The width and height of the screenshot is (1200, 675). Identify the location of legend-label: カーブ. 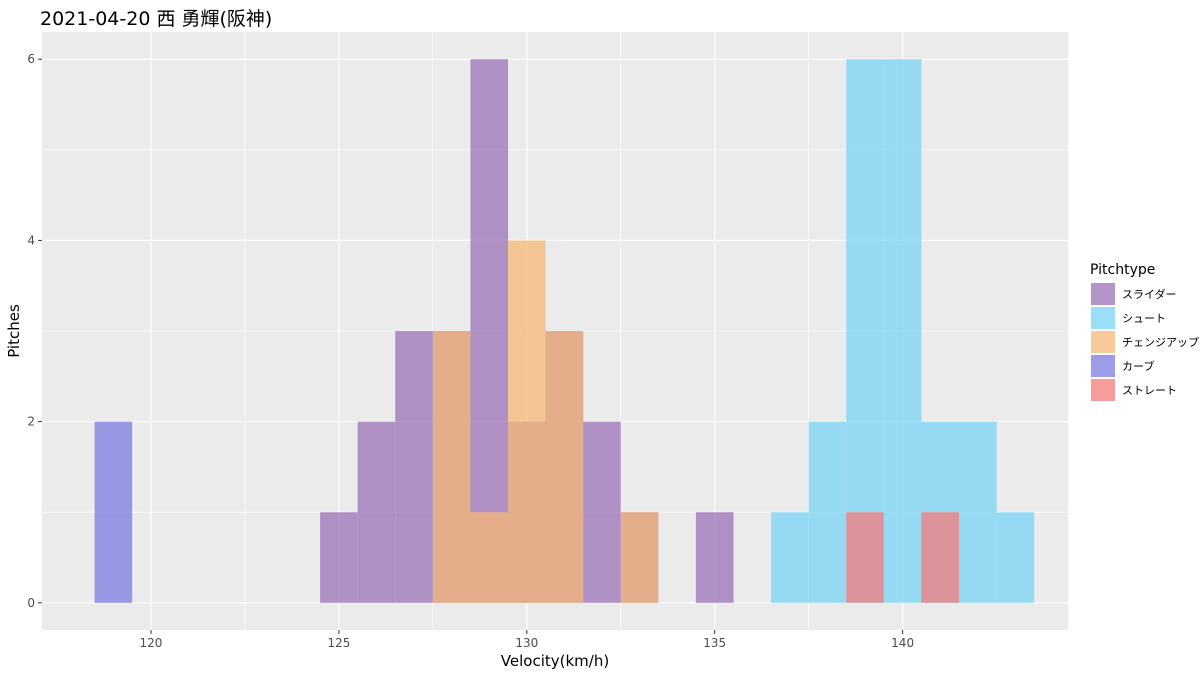
(1138, 366).